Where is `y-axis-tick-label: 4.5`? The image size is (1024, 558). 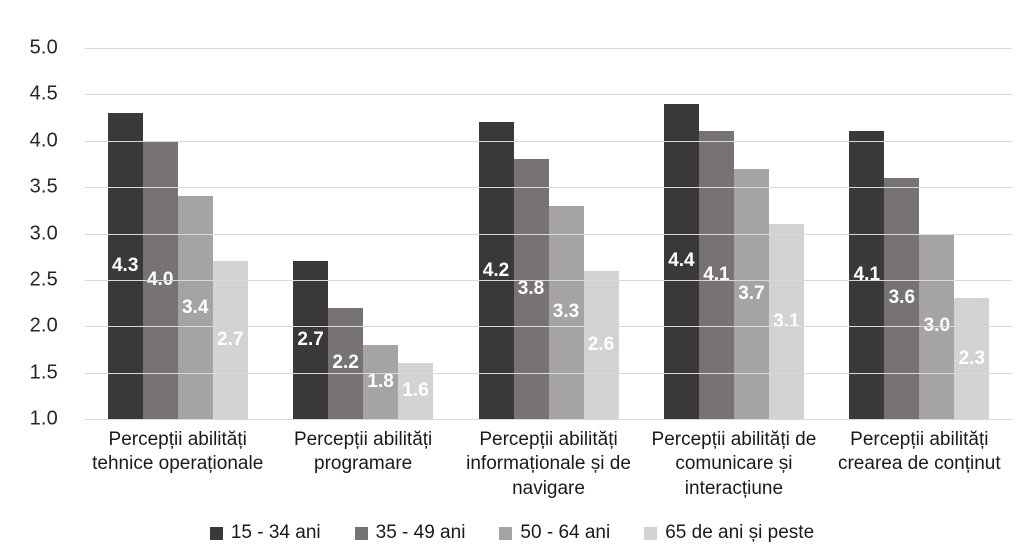
y-axis-tick-label: 4.5 is located at coordinates (43, 93).